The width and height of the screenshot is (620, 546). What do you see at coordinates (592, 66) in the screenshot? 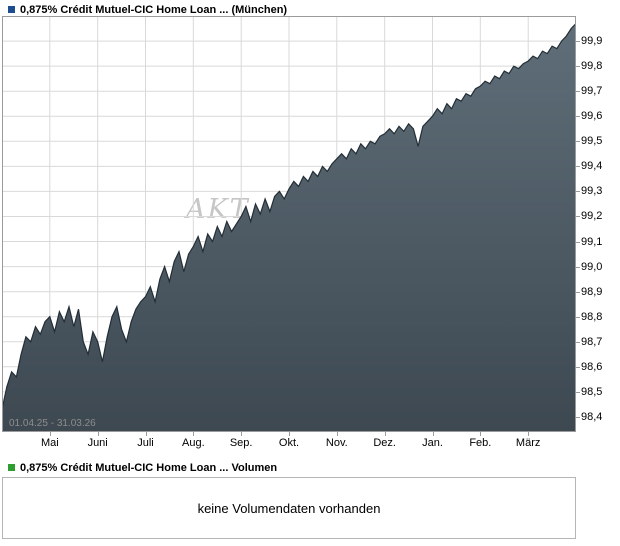
I see `y-axis-label: 99,8` at bounding box center [592, 66].